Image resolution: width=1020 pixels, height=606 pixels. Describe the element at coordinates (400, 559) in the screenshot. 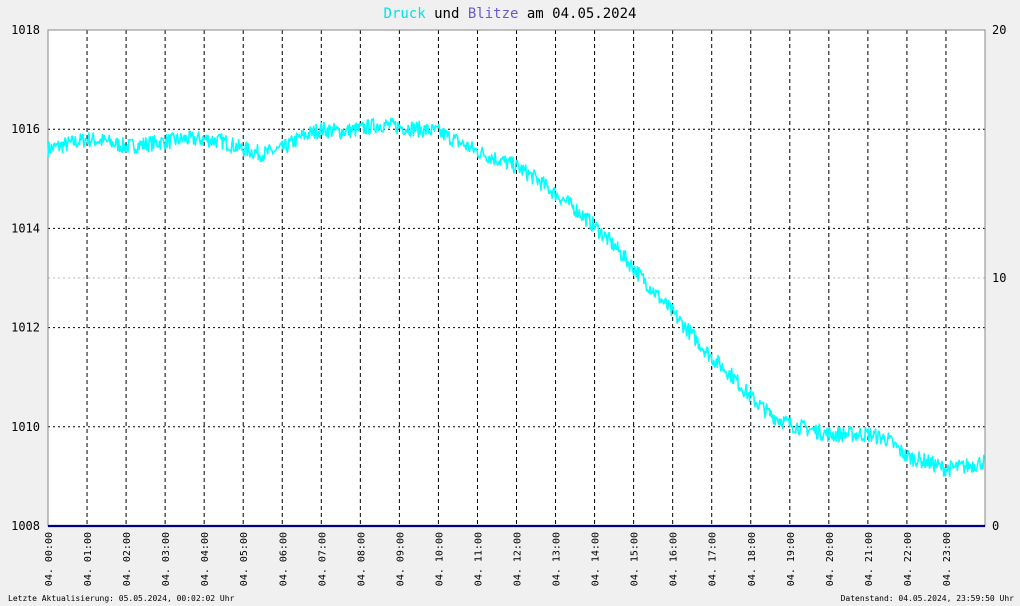

I see `x-tick-label: 04. 09:00` at that location.